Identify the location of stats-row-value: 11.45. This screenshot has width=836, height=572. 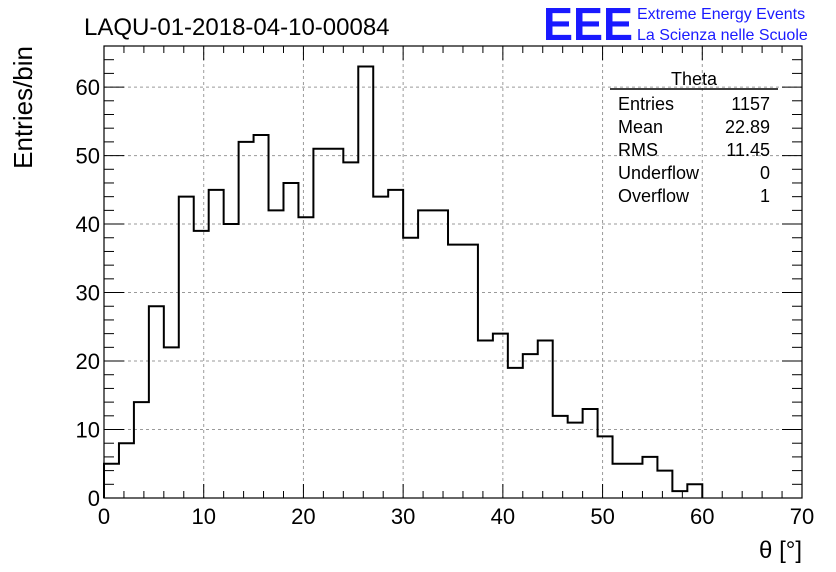
(748, 150).